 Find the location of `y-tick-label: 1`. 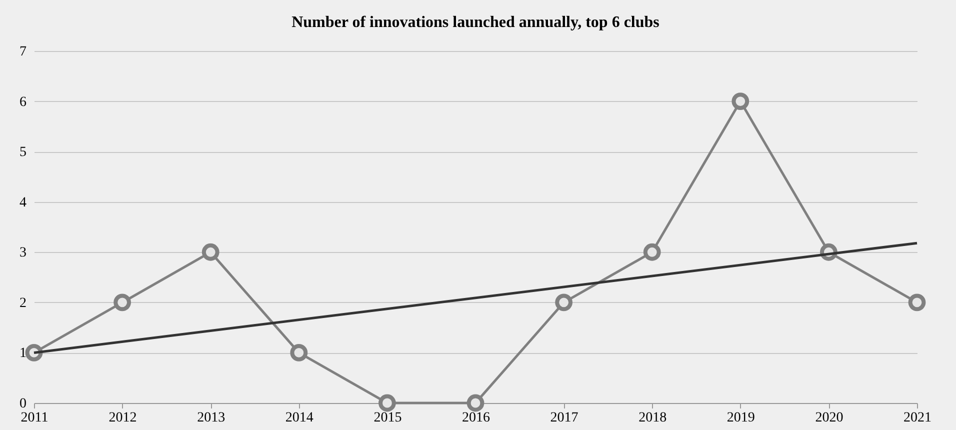

y-tick-label: 1 is located at coordinates (23, 354).